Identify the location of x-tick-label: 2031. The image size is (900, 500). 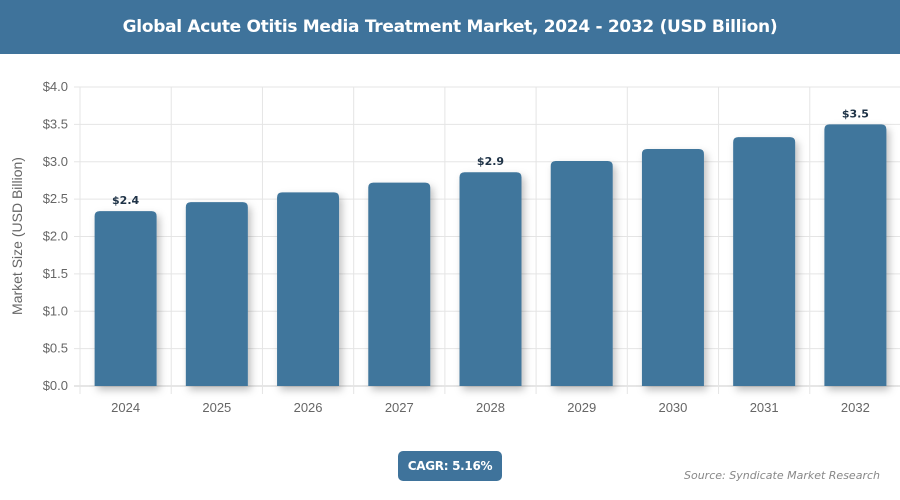
(764, 407).